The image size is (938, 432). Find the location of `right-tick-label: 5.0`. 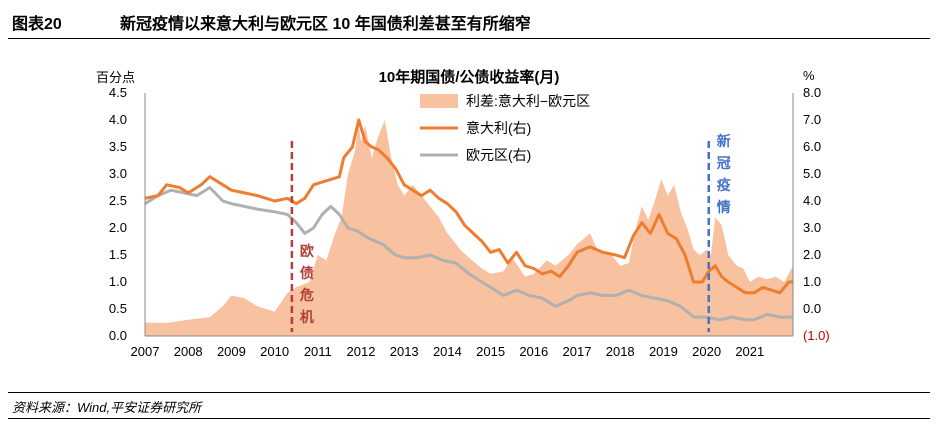

right-tick-label: 5.0 is located at coordinates (812, 173).